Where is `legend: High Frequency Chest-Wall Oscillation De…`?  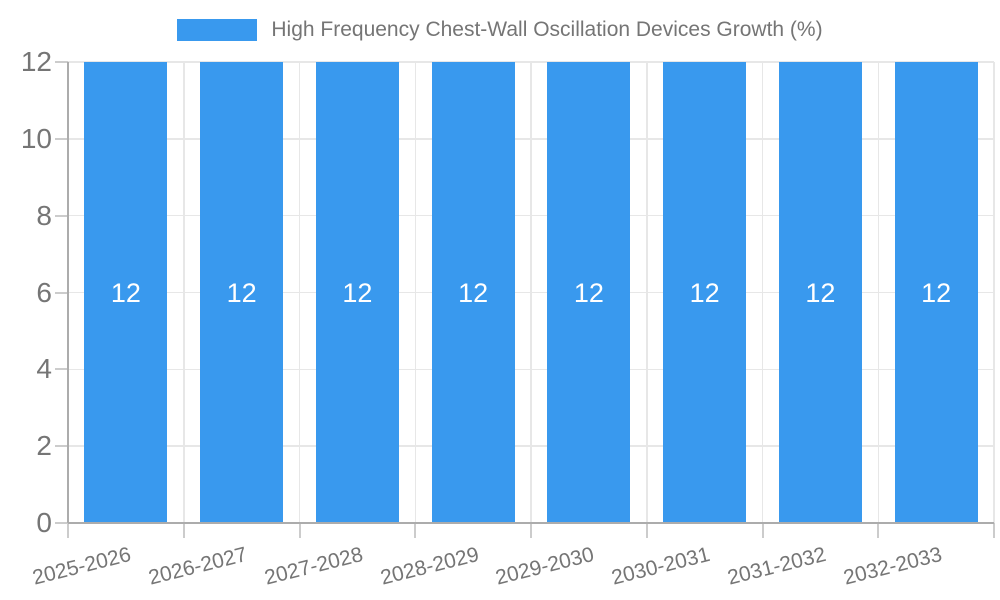 legend: High Frequency Chest-Wall Oscillation De… is located at coordinates (500, 29).